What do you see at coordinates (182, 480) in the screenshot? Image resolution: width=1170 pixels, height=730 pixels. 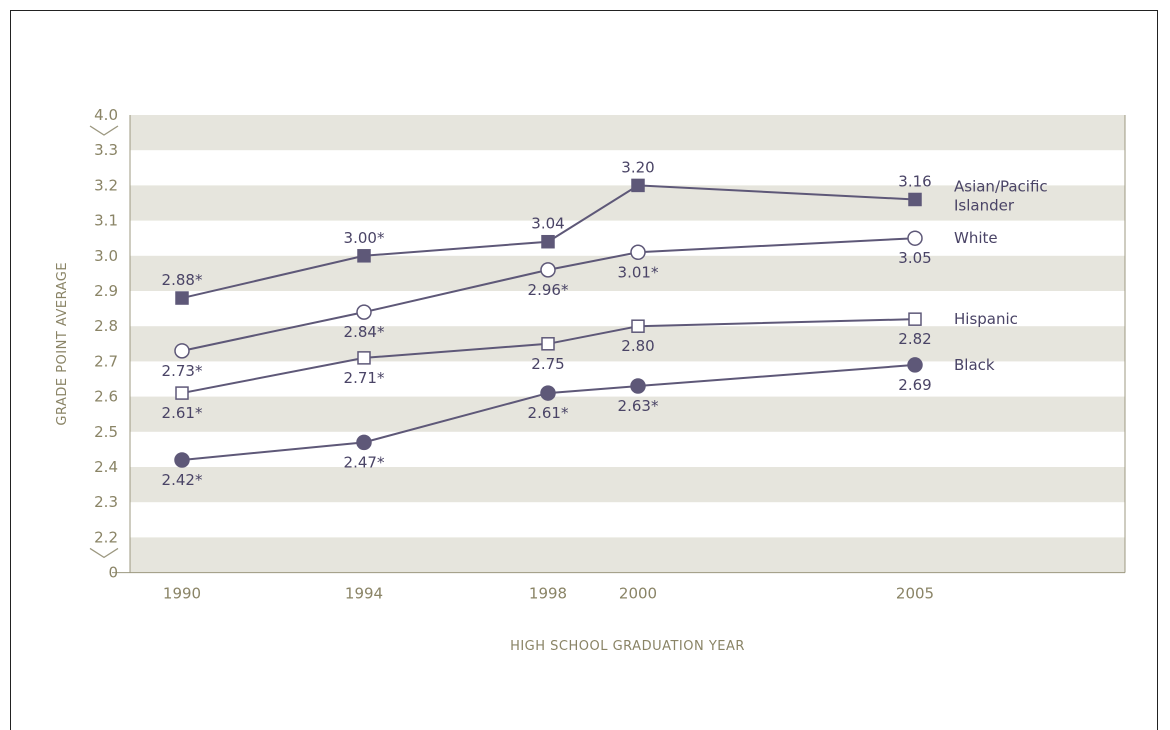 I see `data-label: 2.42*` at bounding box center [182, 480].